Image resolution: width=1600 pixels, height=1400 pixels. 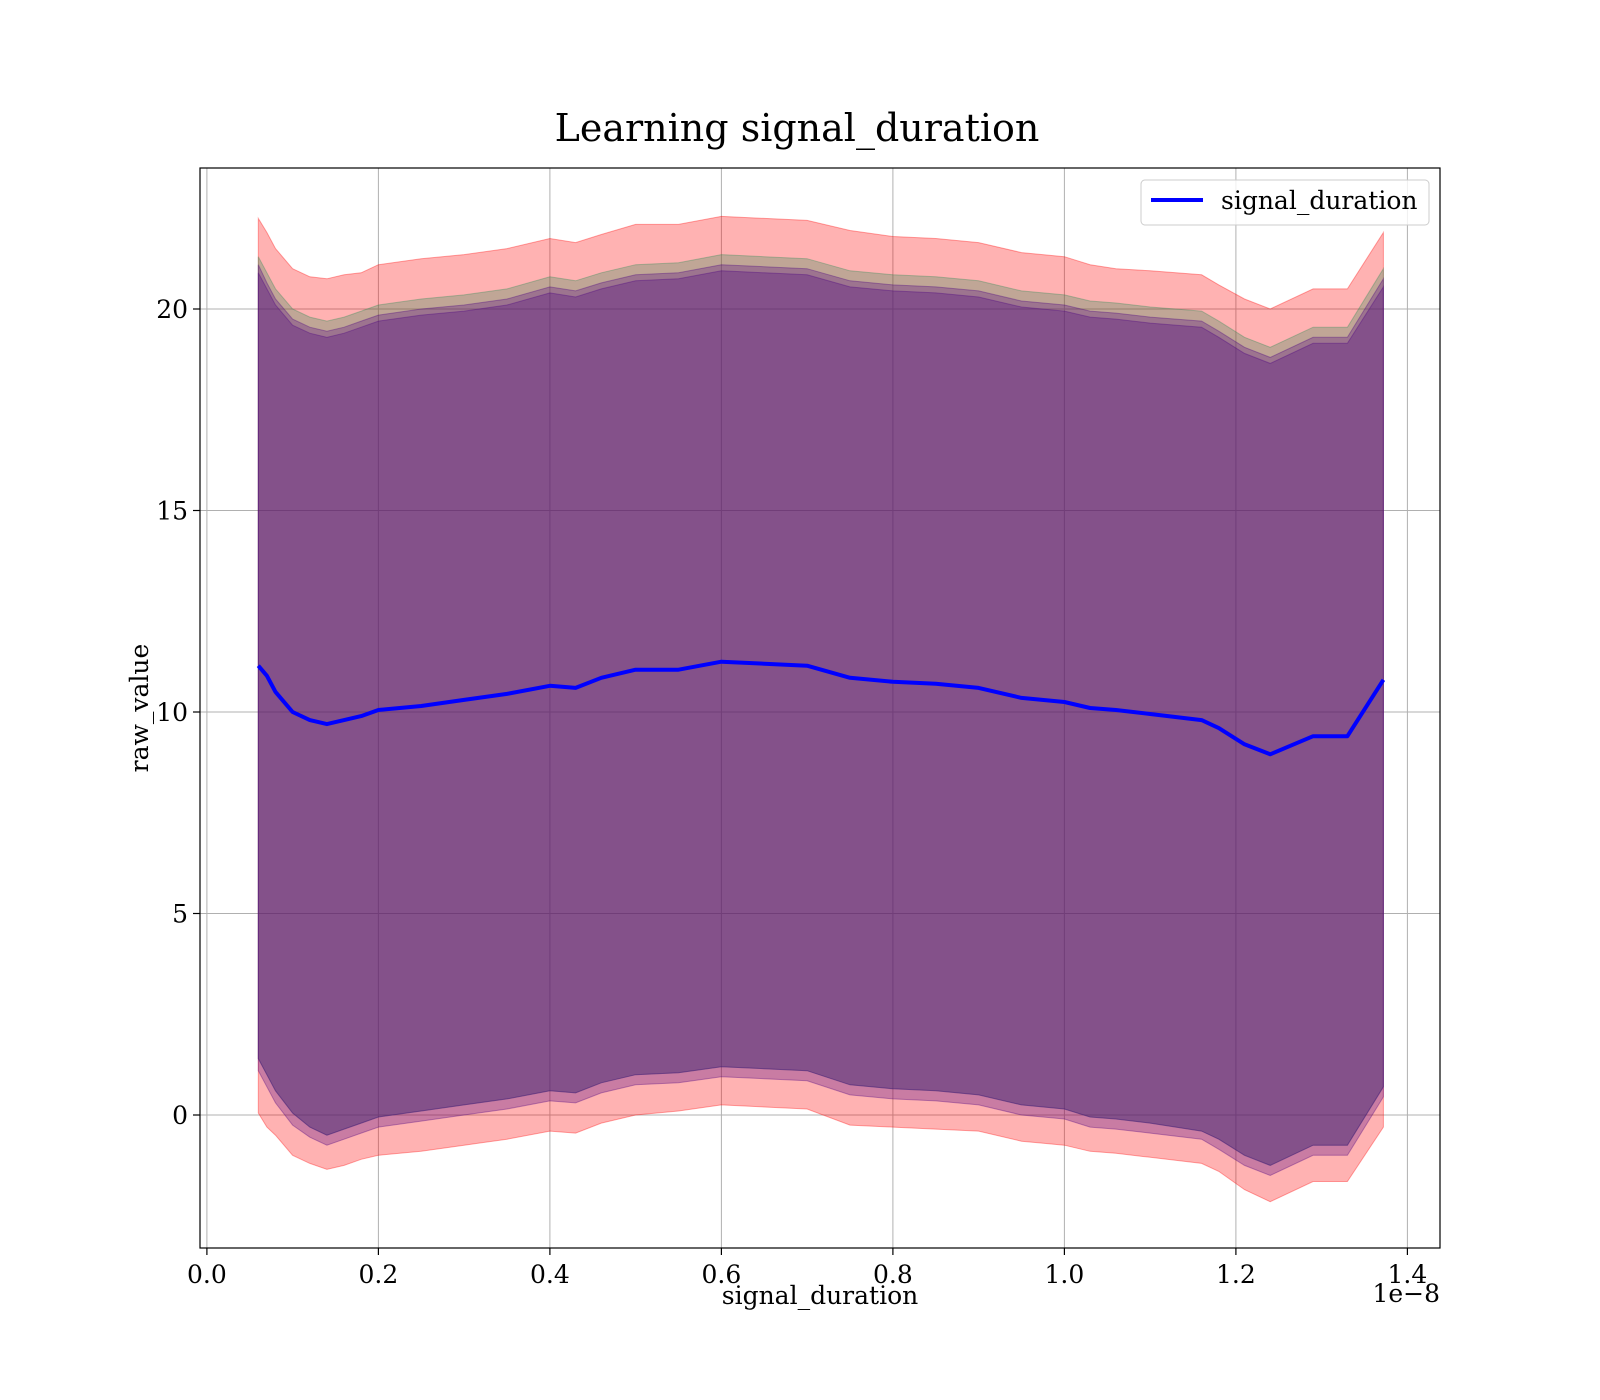 What do you see at coordinates (1236, 1274) in the screenshot?
I see `x-tick-label: 1.2` at bounding box center [1236, 1274].